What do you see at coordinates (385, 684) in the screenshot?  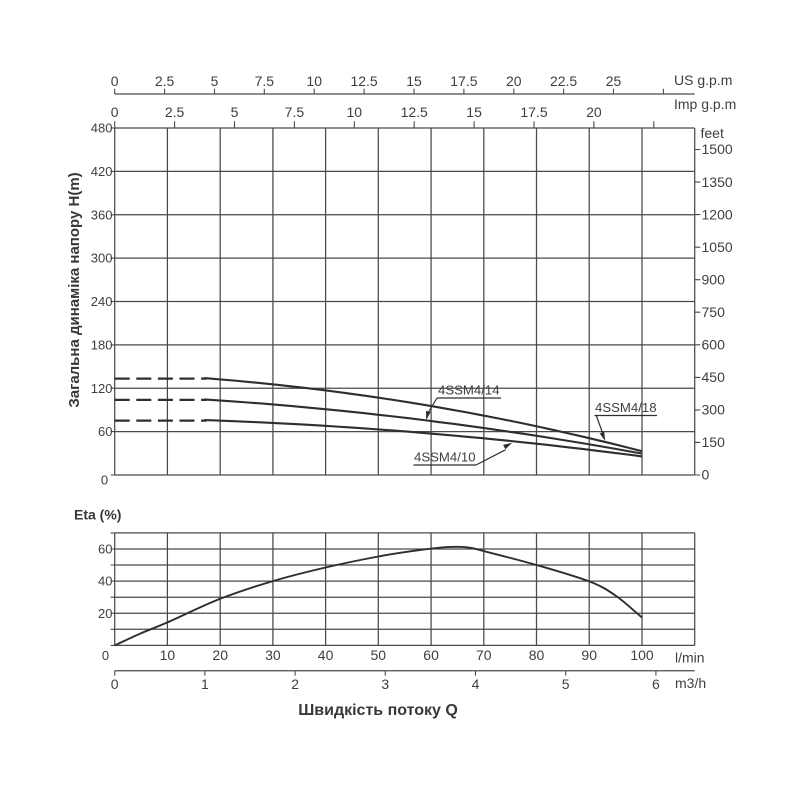 I see `svg-text: 3` at bounding box center [385, 684].